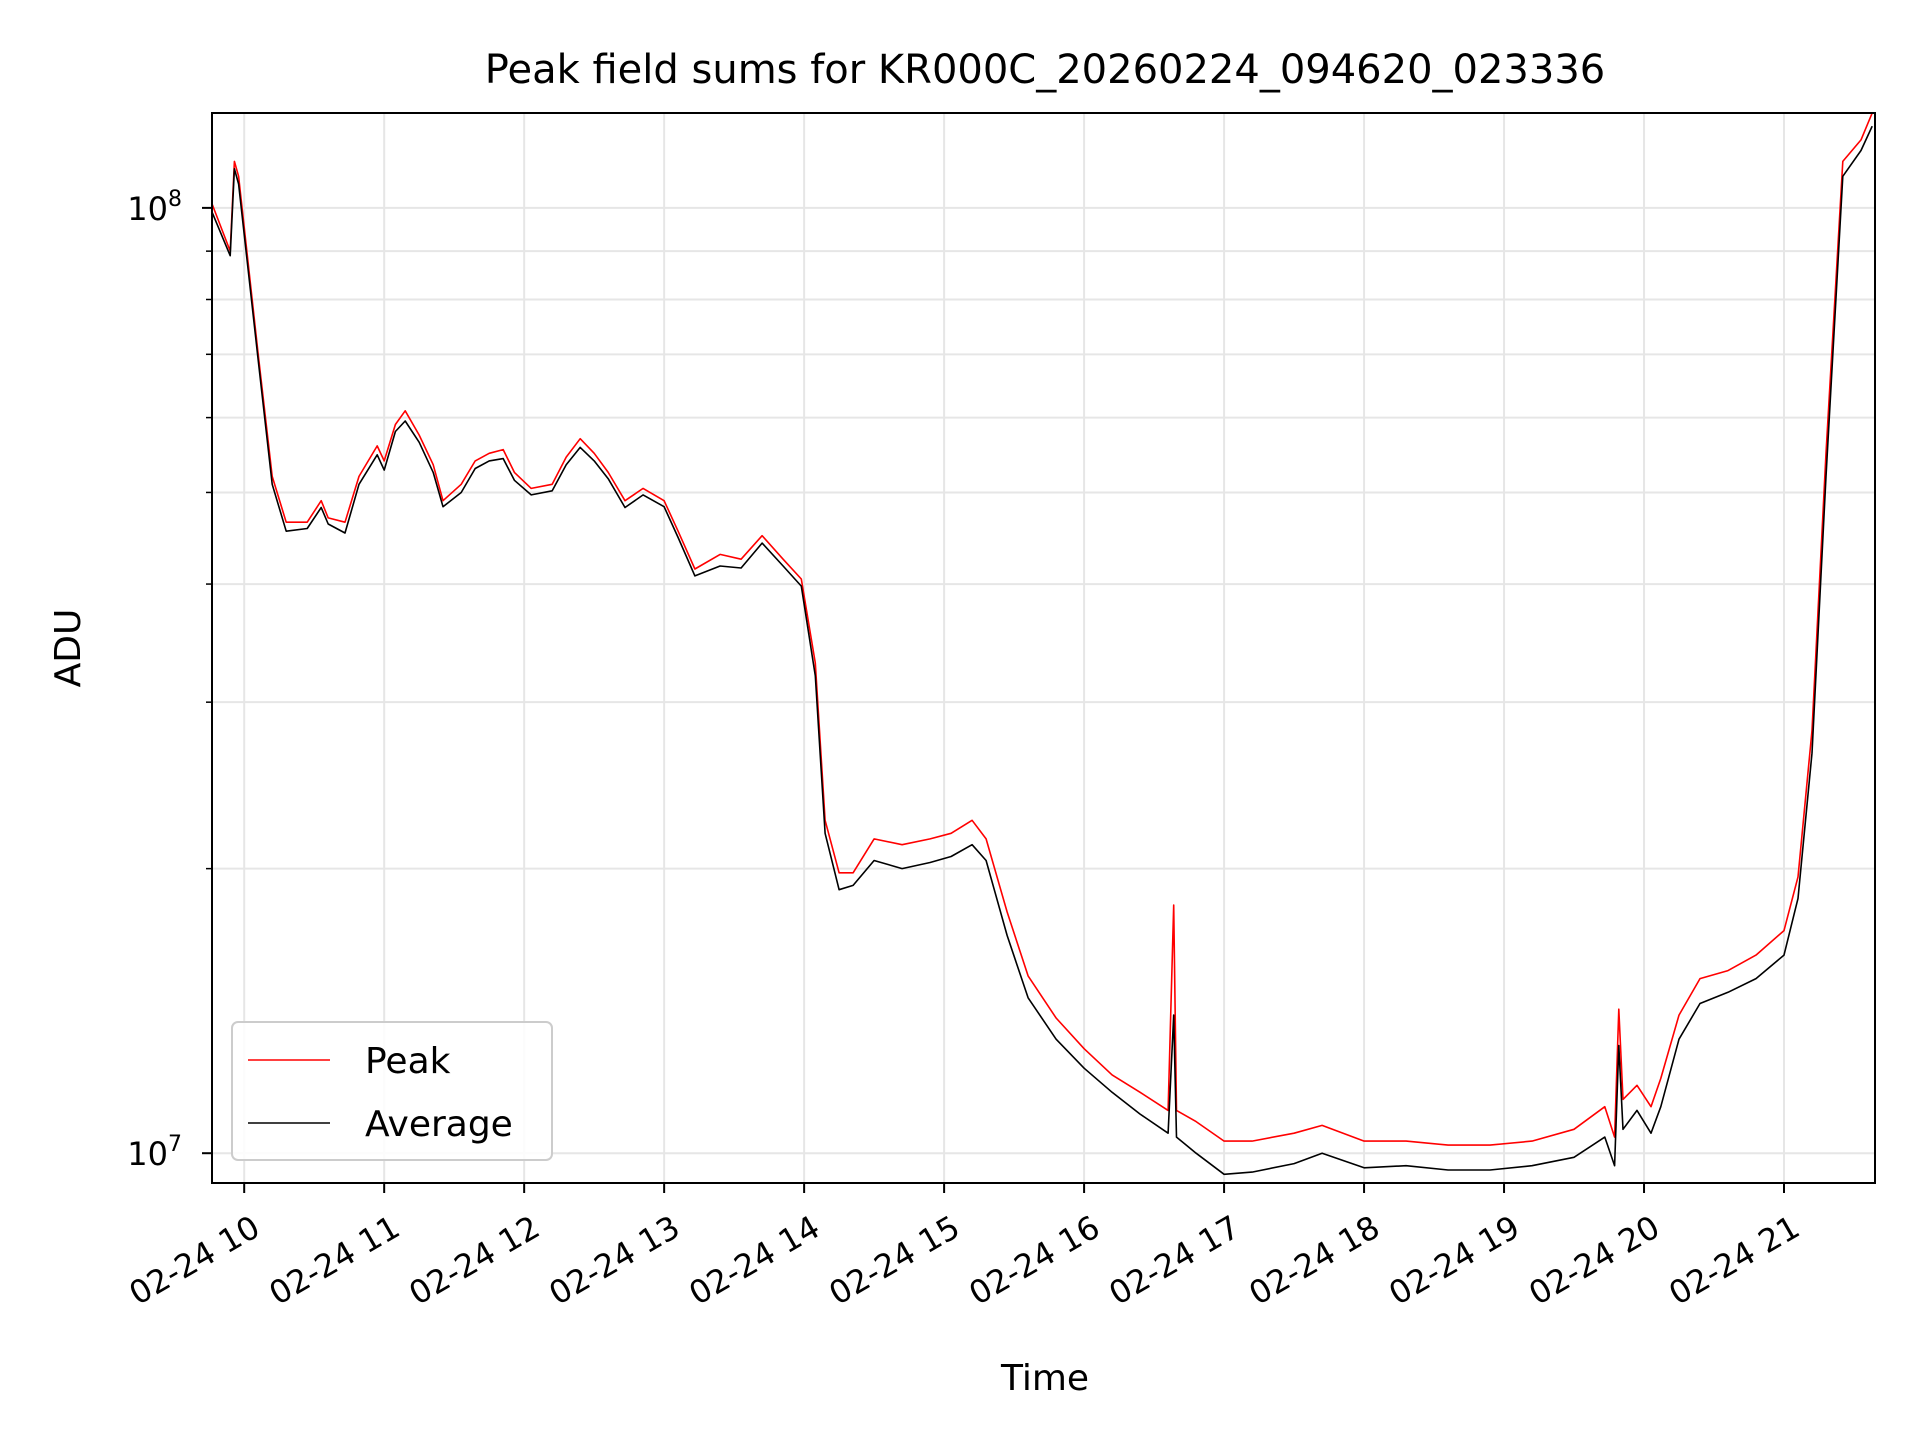 Image resolution: width=1920 pixels, height=1440 pixels. I want to click on legend: Peak Average, so click(392, 1091).